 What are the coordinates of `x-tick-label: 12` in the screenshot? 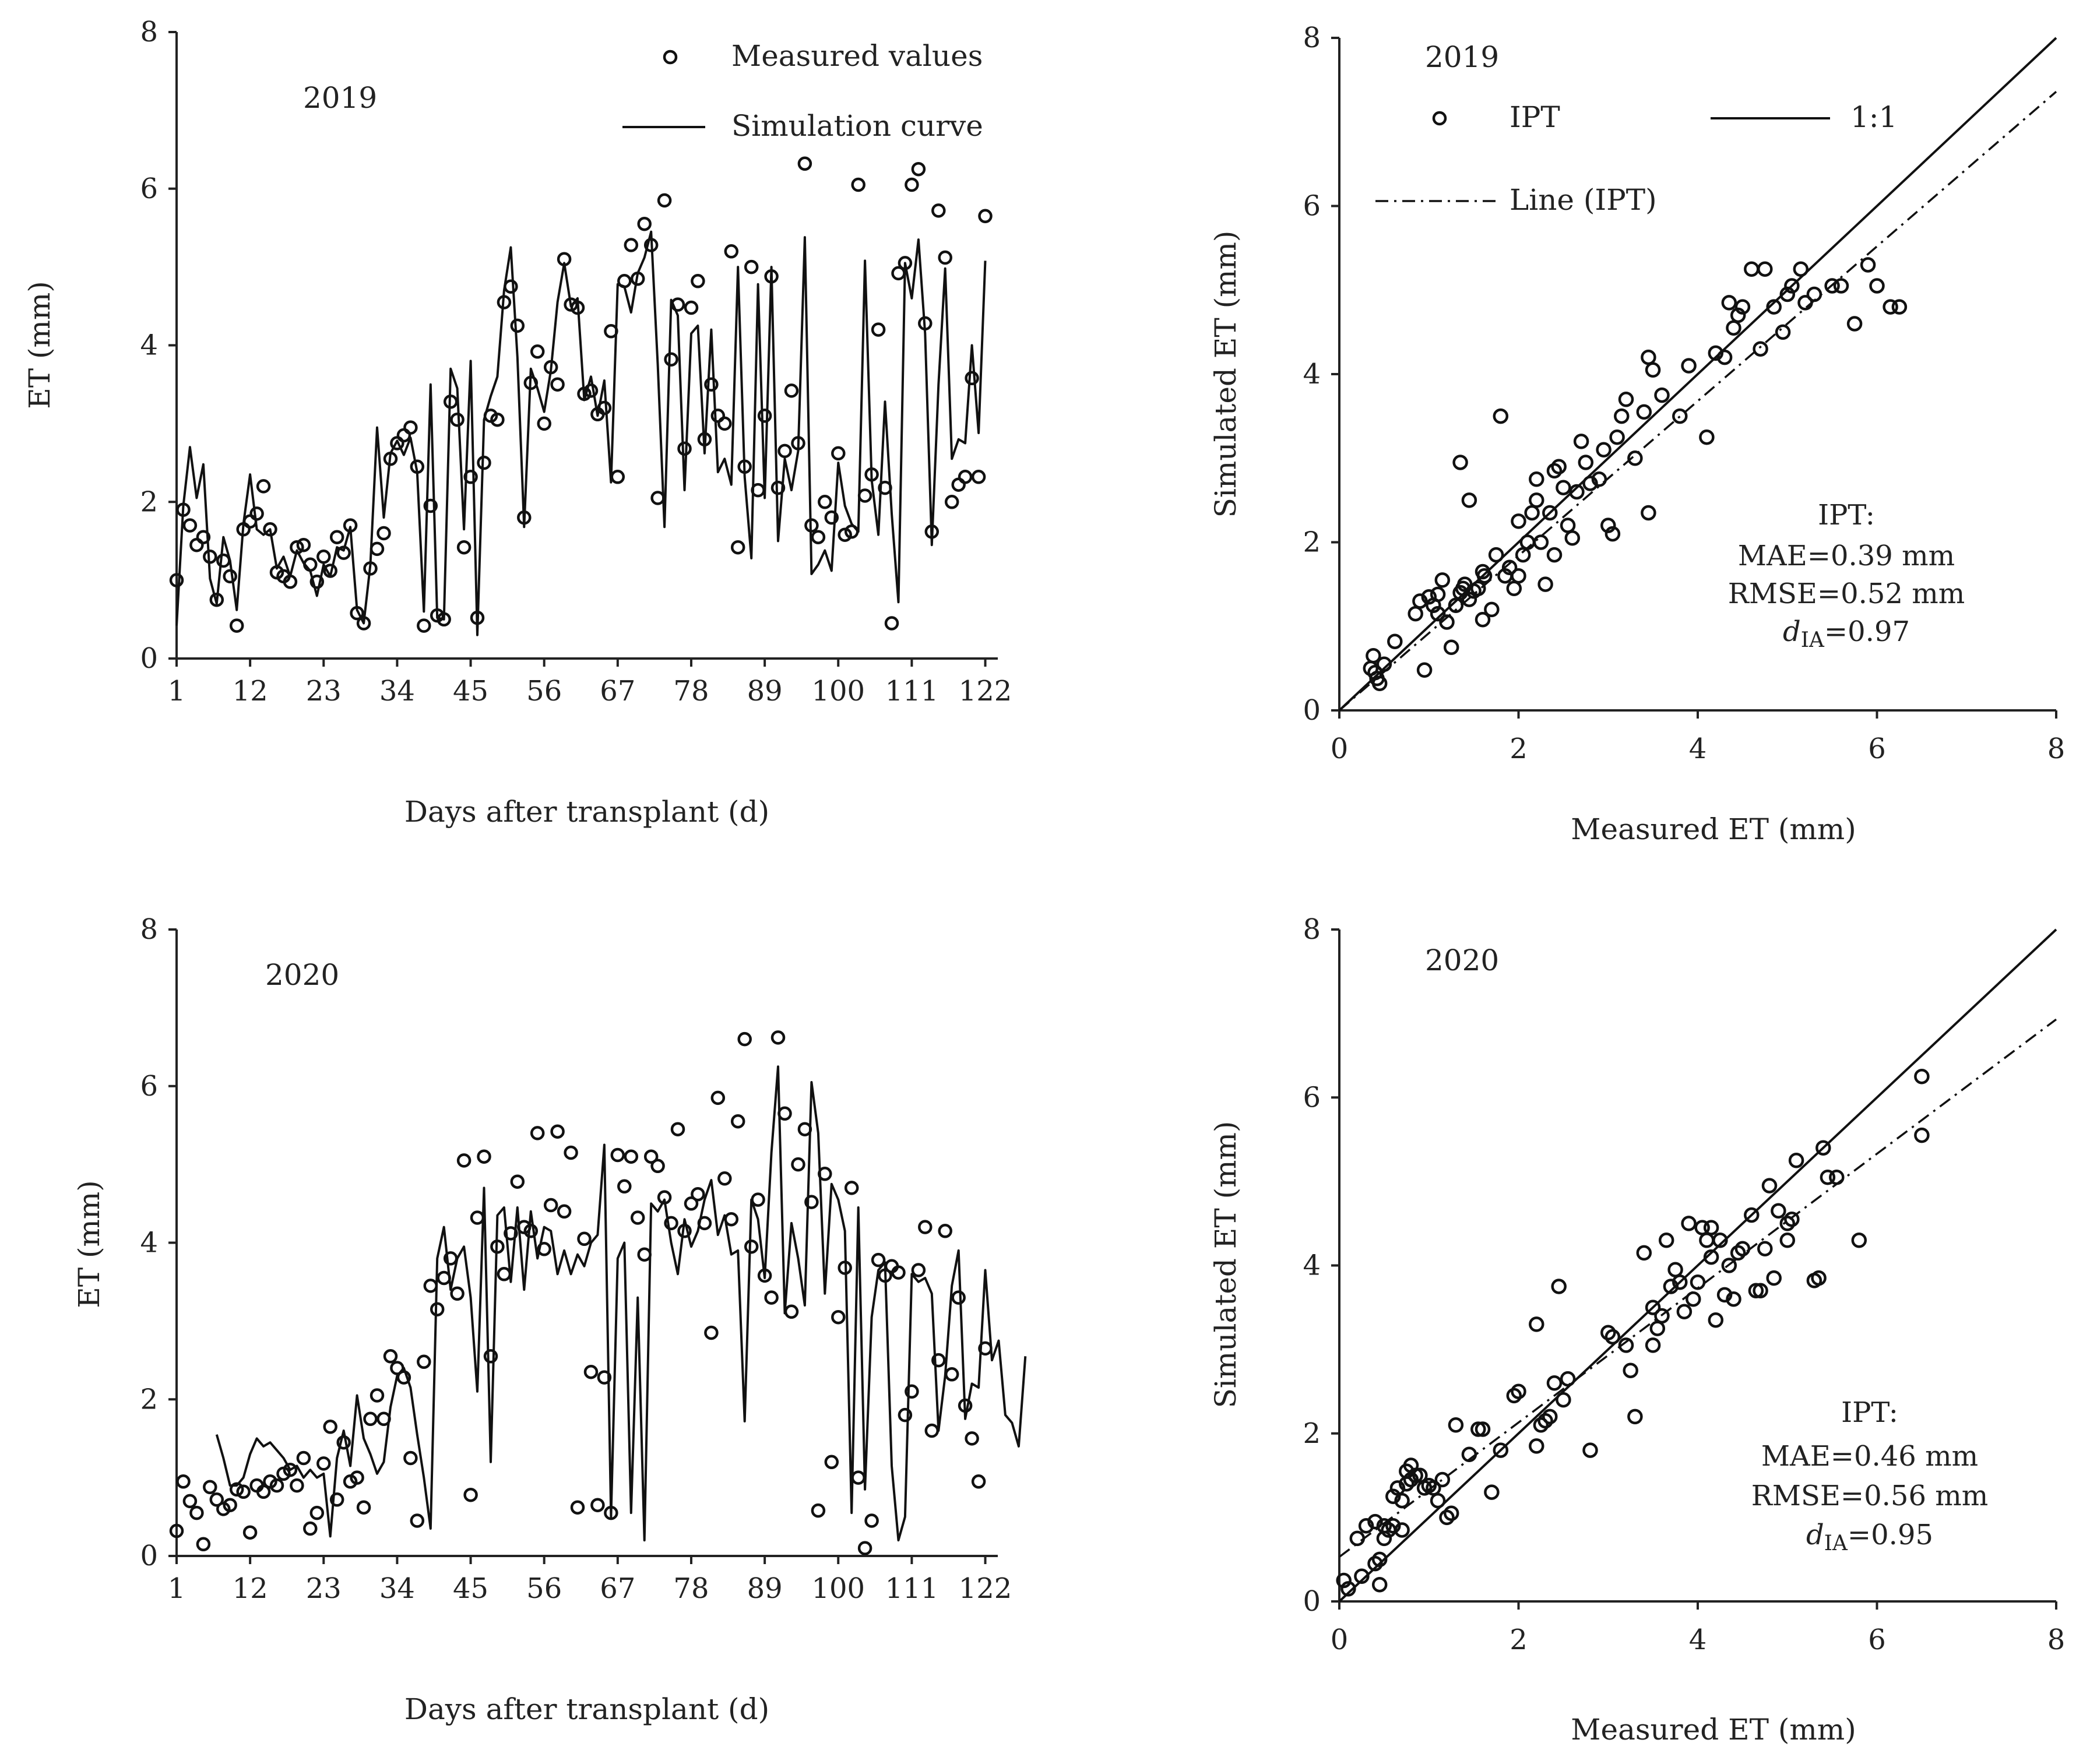 It's located at (250, 691).